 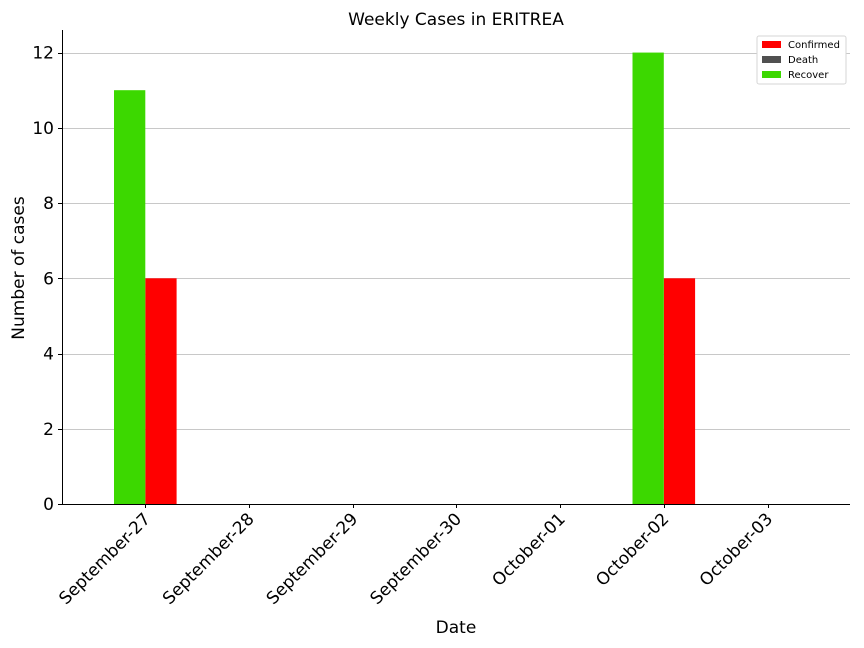 What do you see at coordinates (456, 628) in the screenshot?
I see `x-axis-label: Date` at bounding box center [456, 628].